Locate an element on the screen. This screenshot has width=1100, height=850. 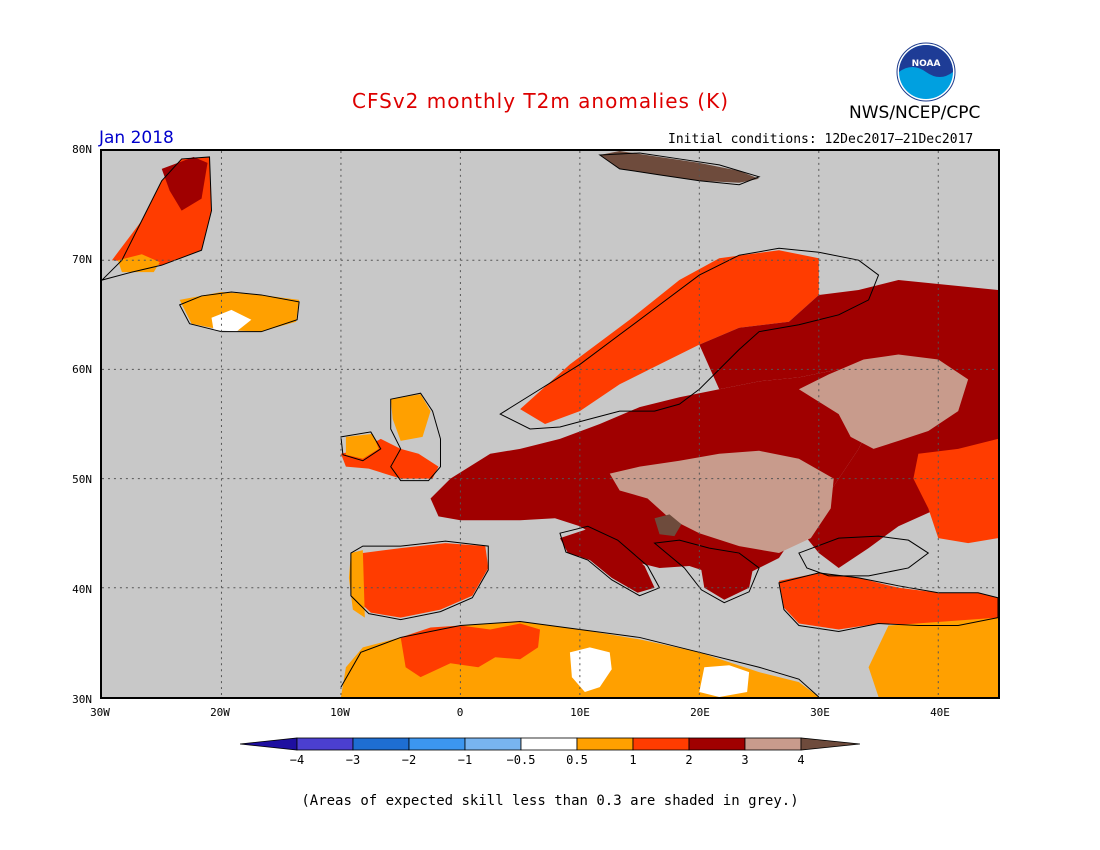
lat-label-70n: 70N is located at coordinates (82, 259).